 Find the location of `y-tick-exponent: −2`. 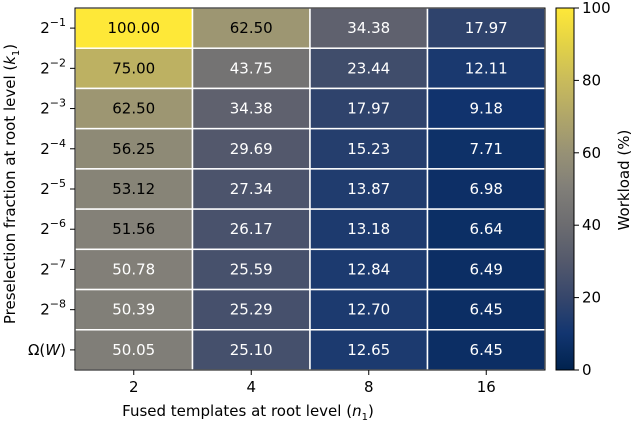

y-tick-exponent: −2 is located at coordinates (58, 62).